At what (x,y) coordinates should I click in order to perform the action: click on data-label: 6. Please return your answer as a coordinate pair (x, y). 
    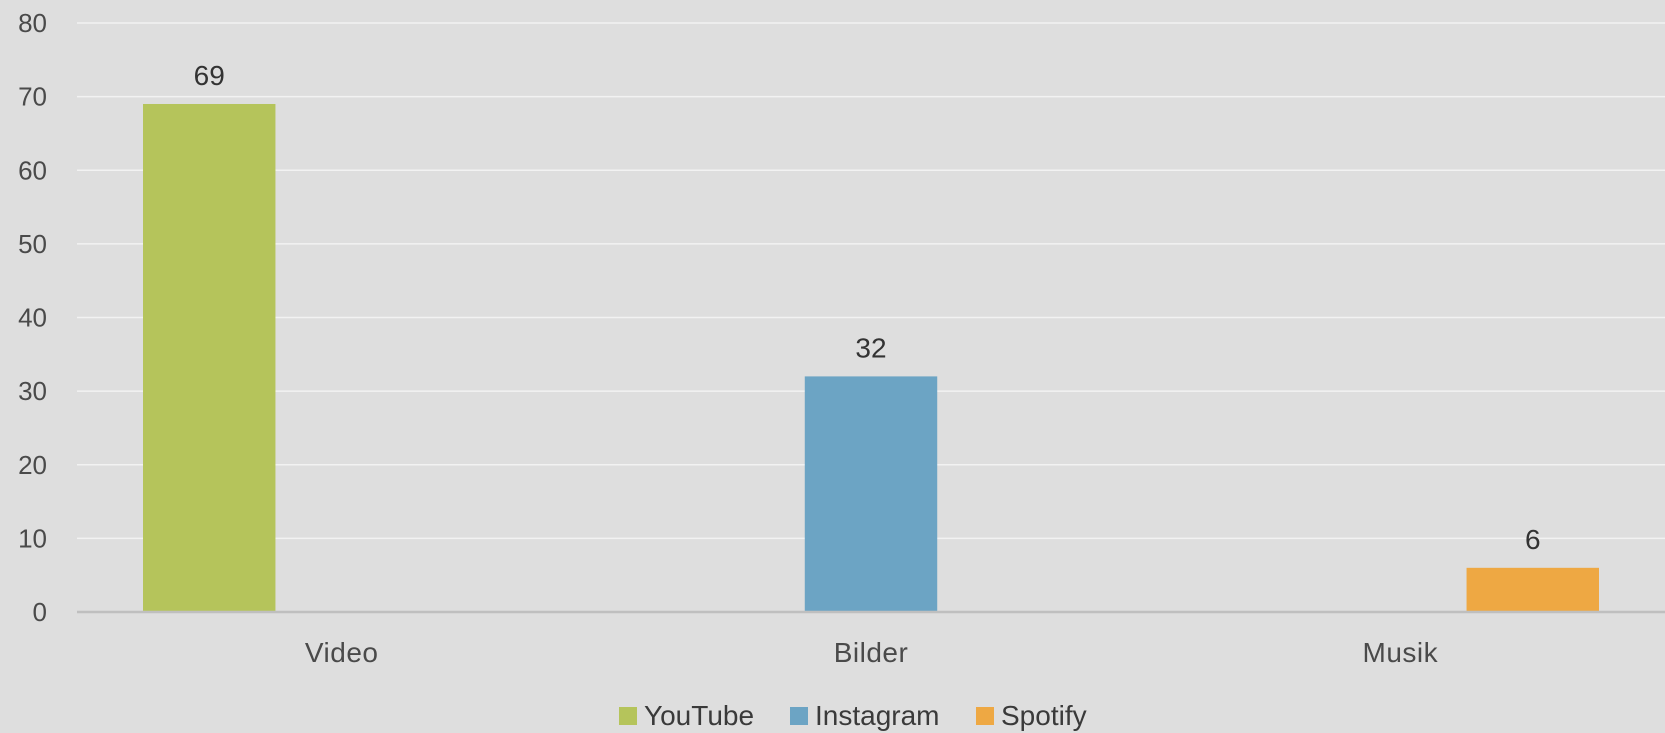
    Looking at the image, I should click on (1533, 539).